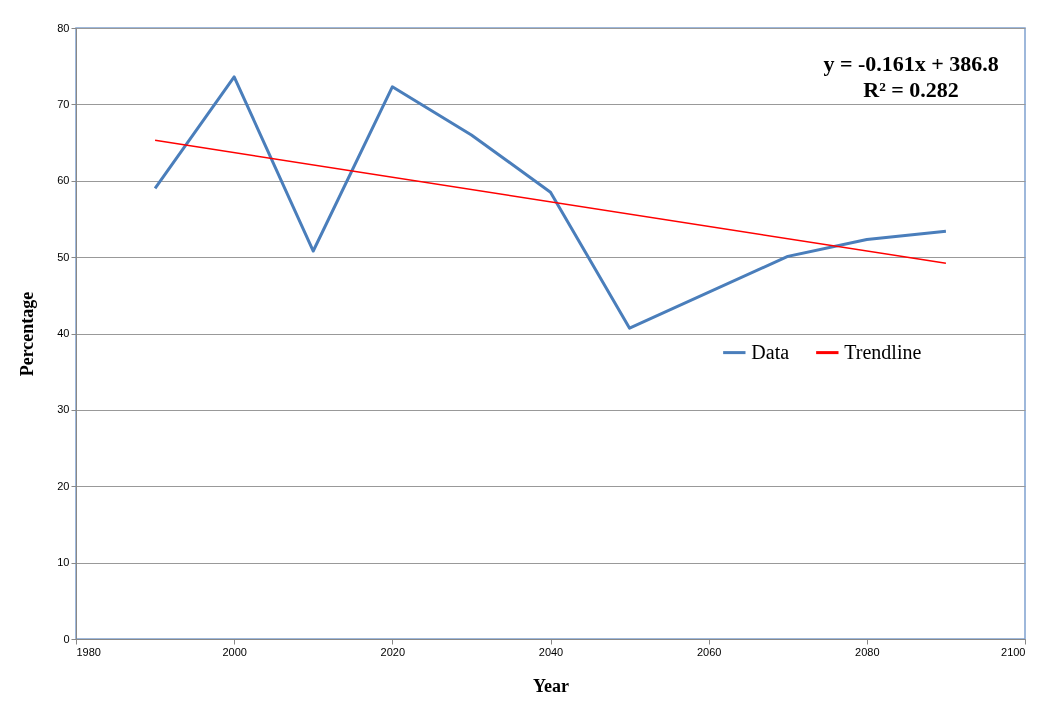 The width and height of the screenshot is (1047, 713). Describe the element at coordinates (551, 651) in the screenshot. I see `x-tick-label: 2040` at that location.